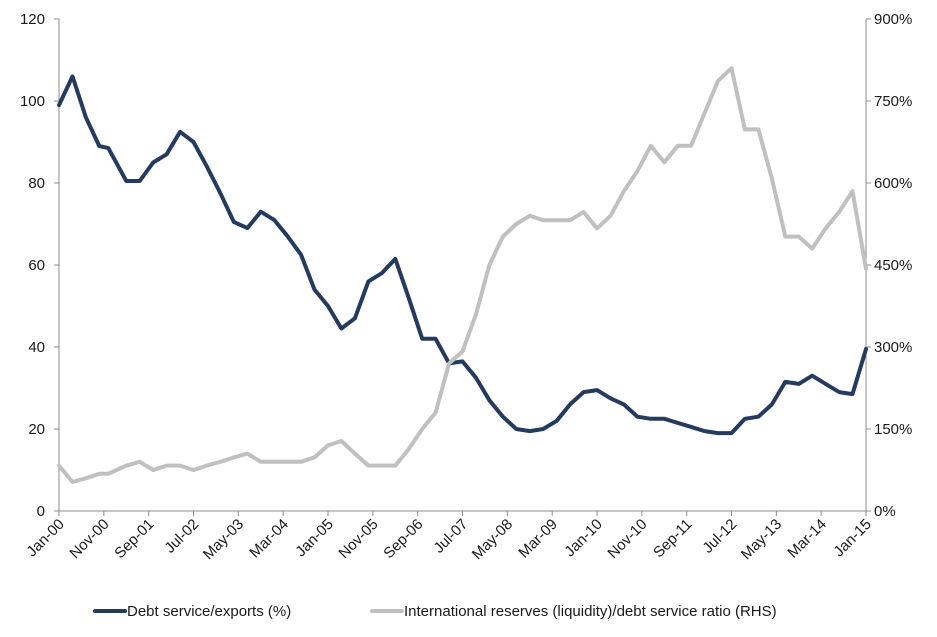  I want to click on left-tick-label: 40, so click(36, 347).